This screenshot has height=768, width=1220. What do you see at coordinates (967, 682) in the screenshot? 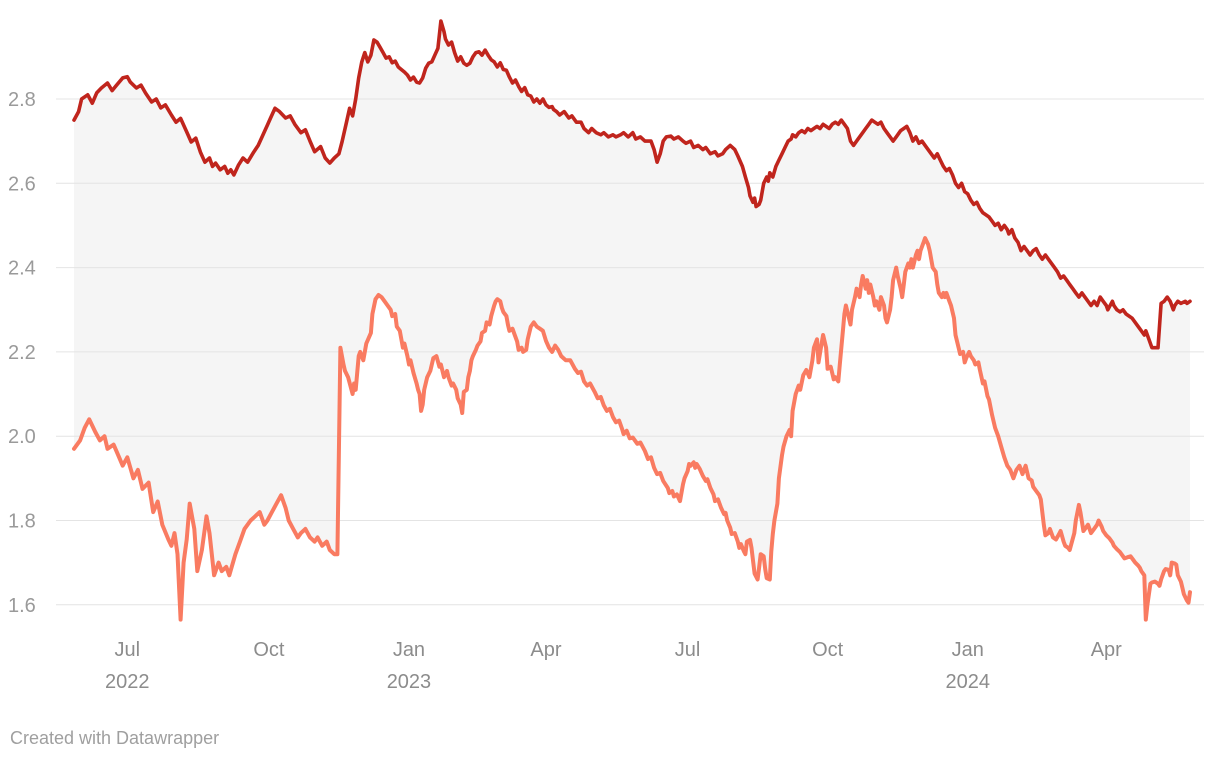
I see `x-tick-year: 2024` at bounding box center [967, 682].